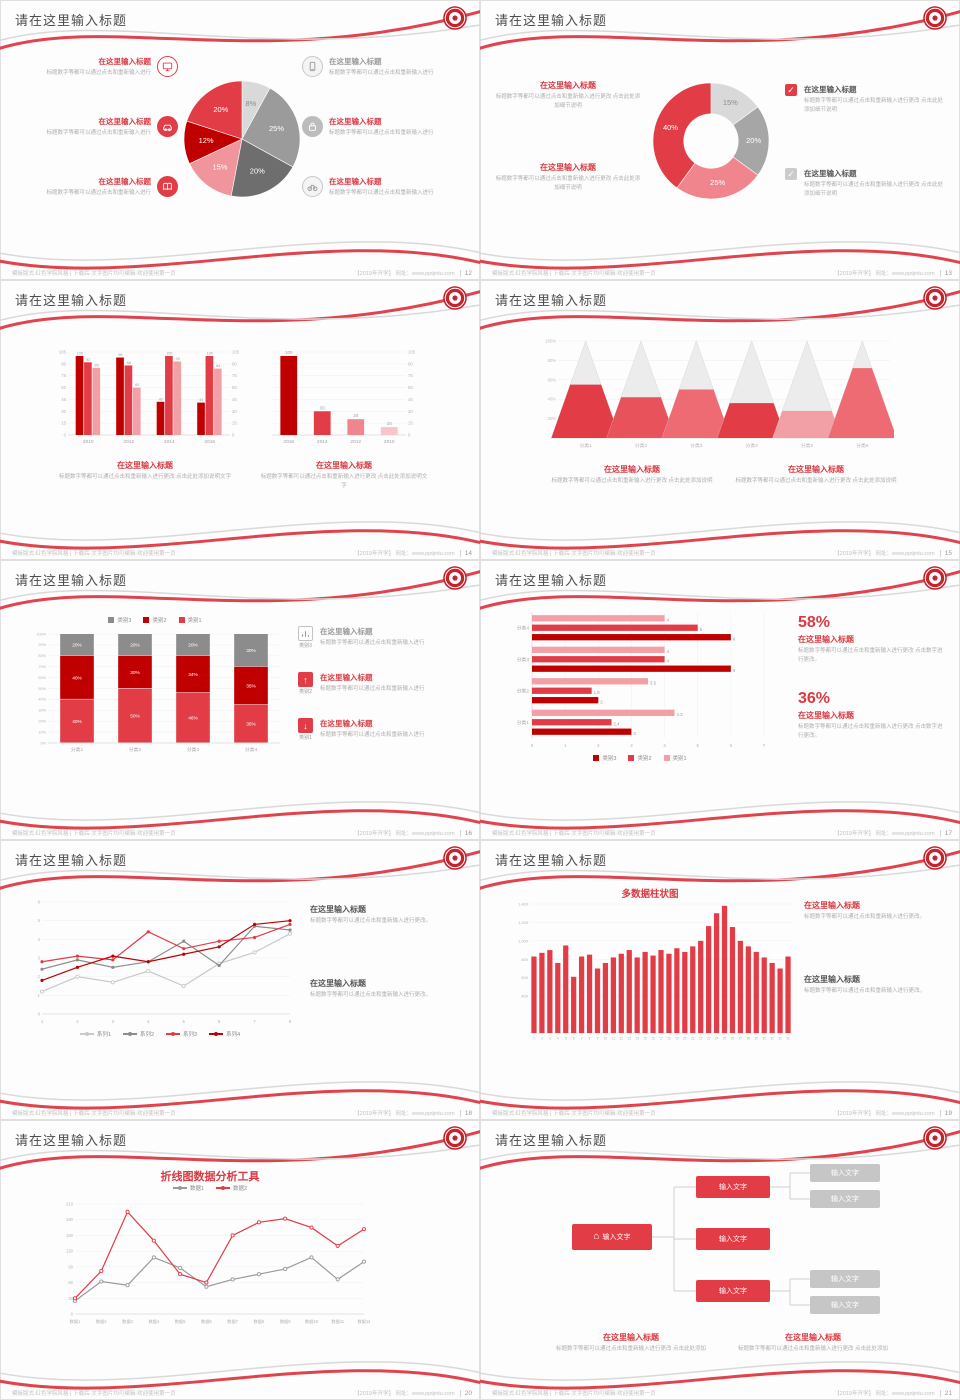 The image size is (960, 1400). Describe the element at coordinates (612, 1237) in the screenshot. I see `diagram-root-node: ⌂ 输入文字` at that location.